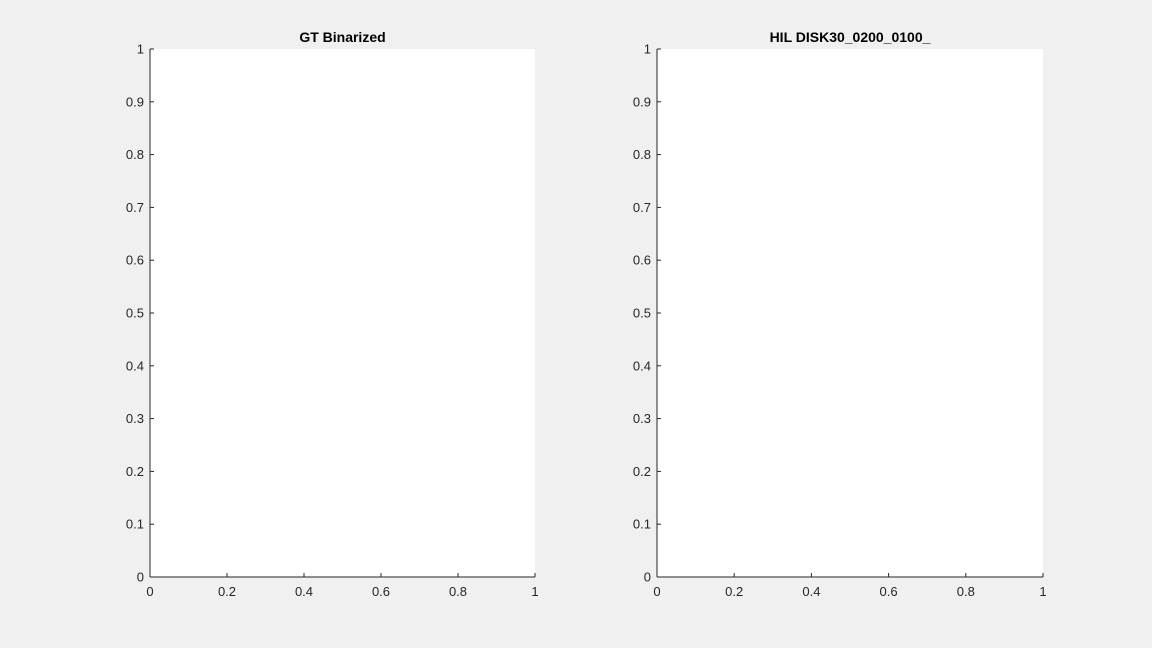  I want to click on axes-title: HIL DISK30_0200_0100_, so click(850, 37).